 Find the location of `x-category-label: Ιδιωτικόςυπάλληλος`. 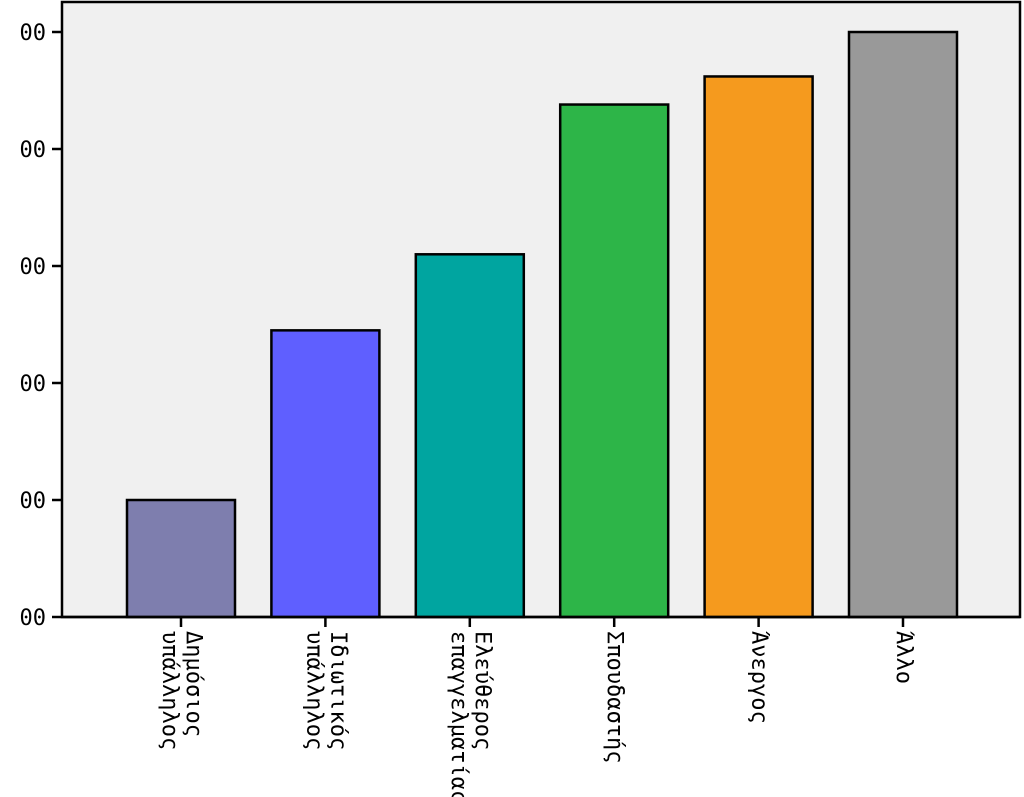

x-category-label: Ιδιωτικόςυπάλληλος is located at coordinates (325, 690).